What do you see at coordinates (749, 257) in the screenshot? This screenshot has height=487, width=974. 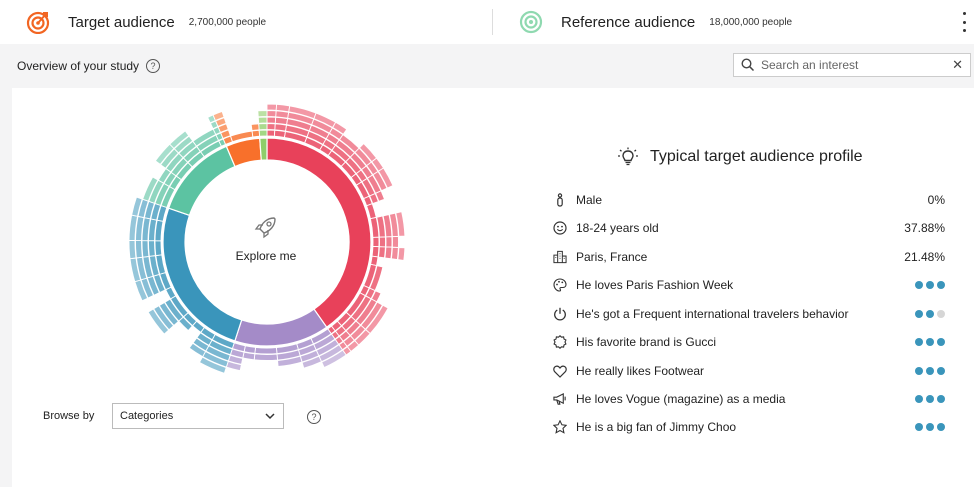 I see `profile-trait-row: Paris, France 21.48%` at bounding box center [749, 257].